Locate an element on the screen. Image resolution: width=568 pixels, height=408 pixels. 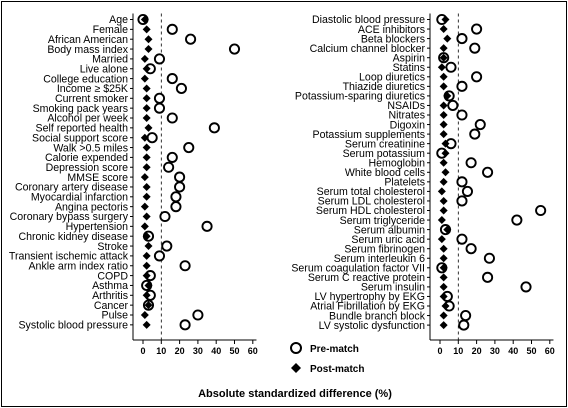
legend-diamond-marker is located at coordinates (296, 368).